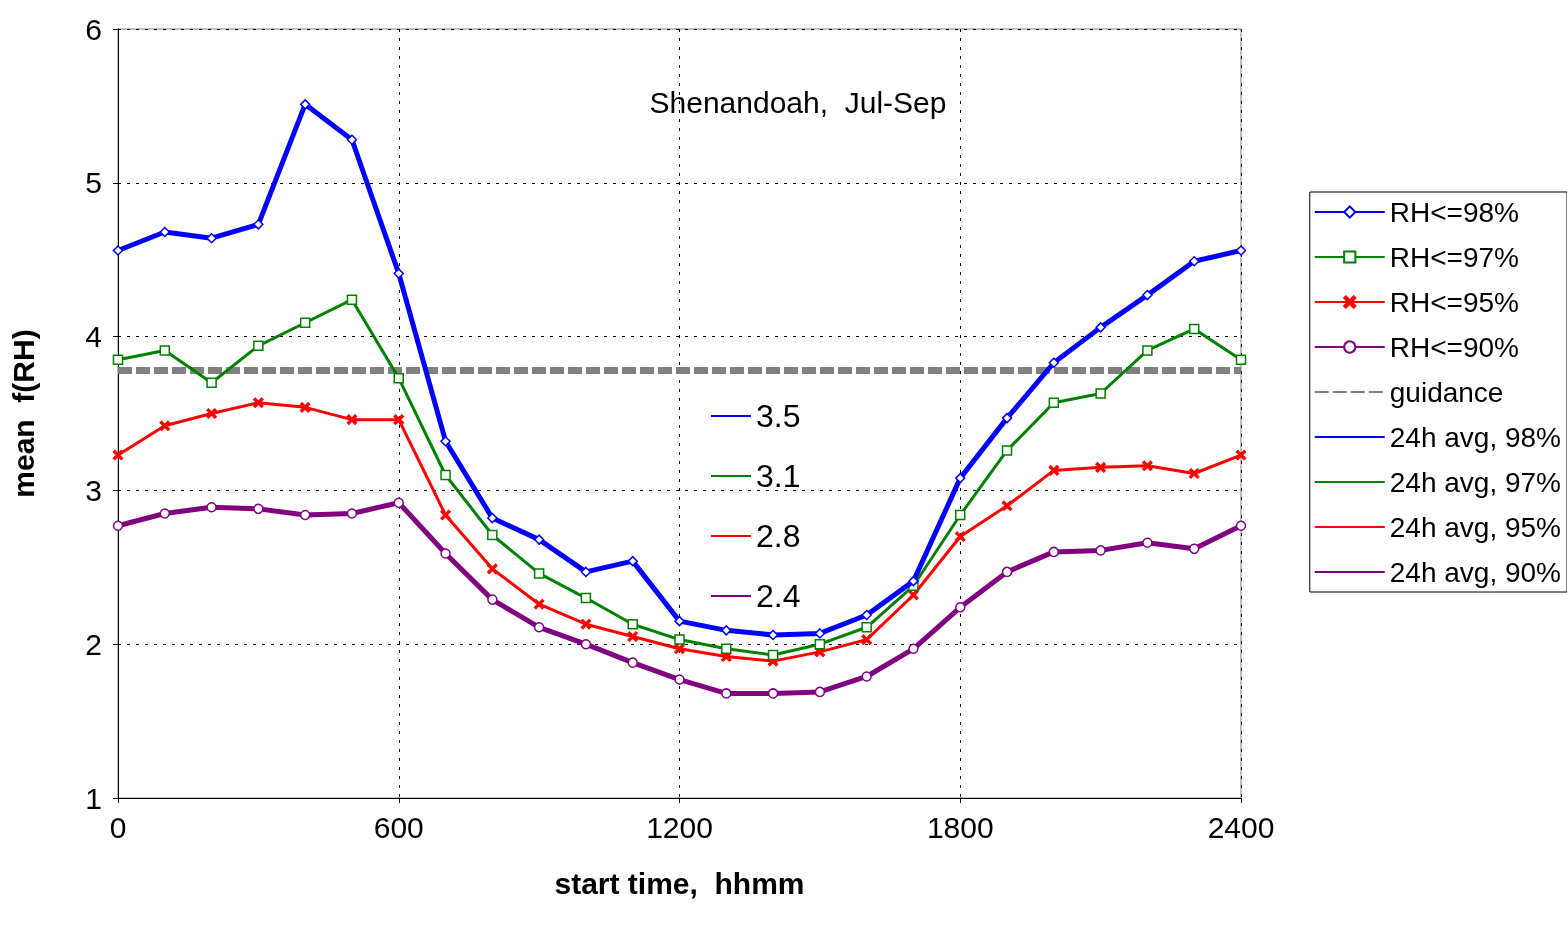 This screenshot has width=1567, height=938. I want to click on text: Shenandoah, Jul-Sep, so click(798, 102).